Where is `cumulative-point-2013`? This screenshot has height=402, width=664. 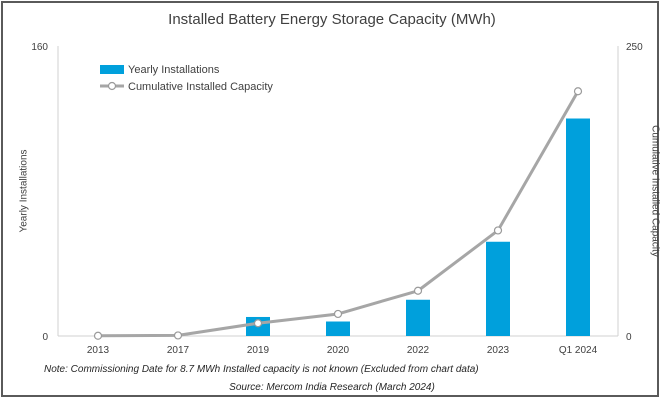
cumulative-point-2013 is located at coordinates (98, 335).